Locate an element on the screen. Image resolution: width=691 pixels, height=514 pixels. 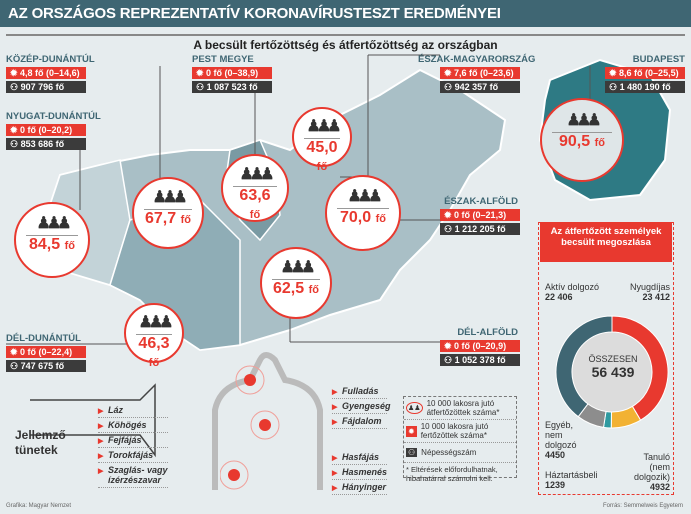
infected-badge: ✹ 8,6 fő (0–25,5) is located at coordinates (645, 73).